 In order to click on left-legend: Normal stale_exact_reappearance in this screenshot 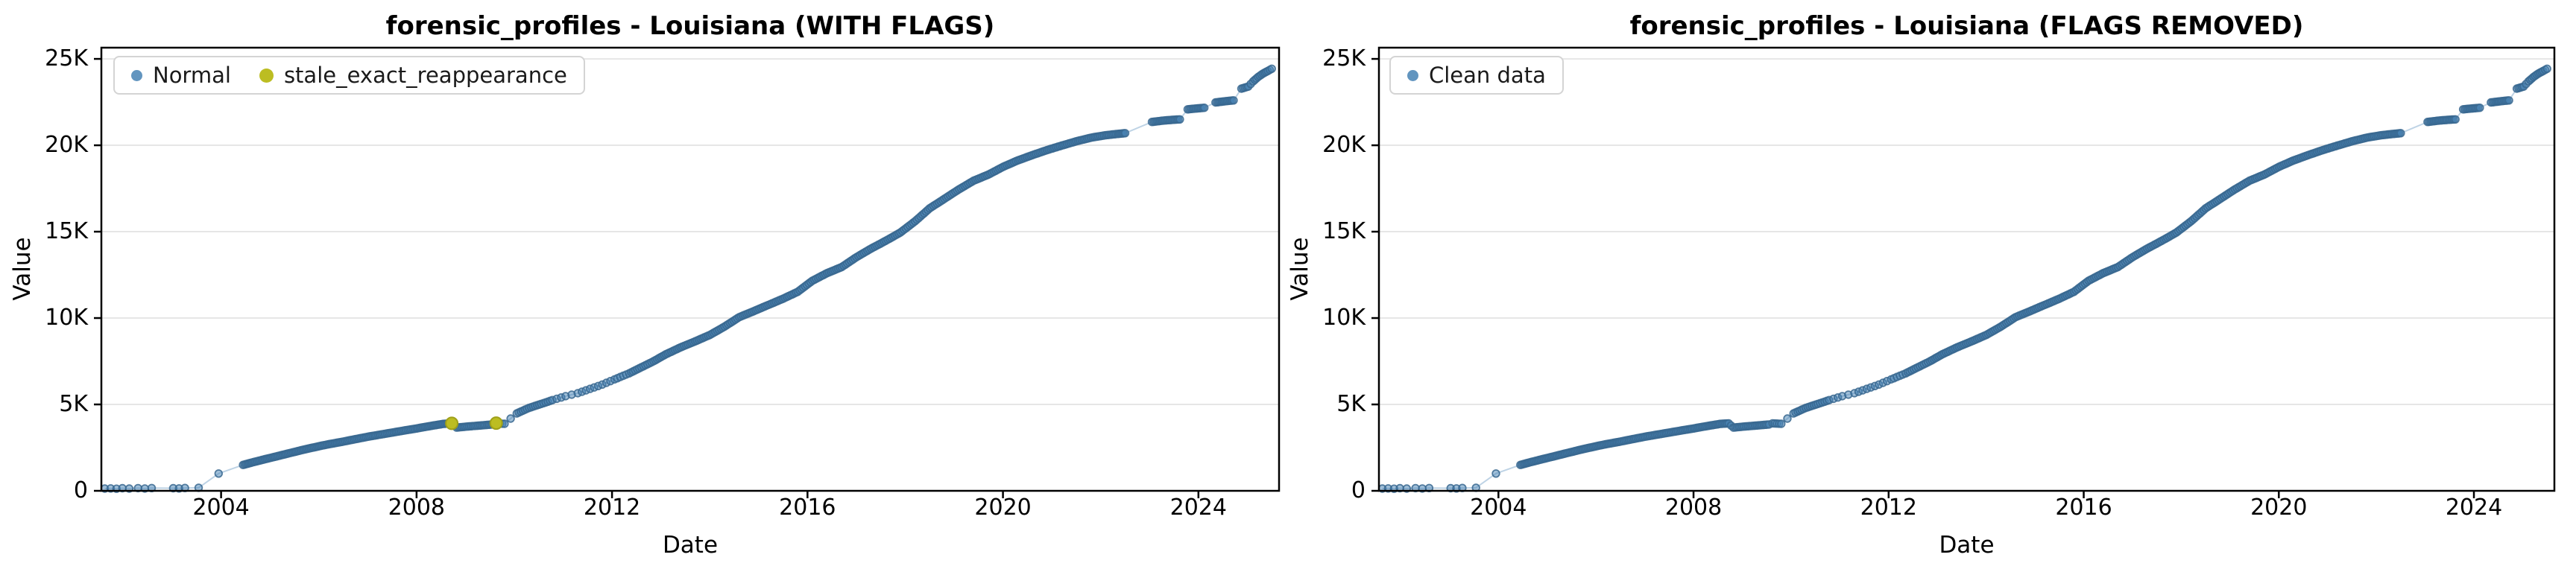, I will do `click(349, 75)`.